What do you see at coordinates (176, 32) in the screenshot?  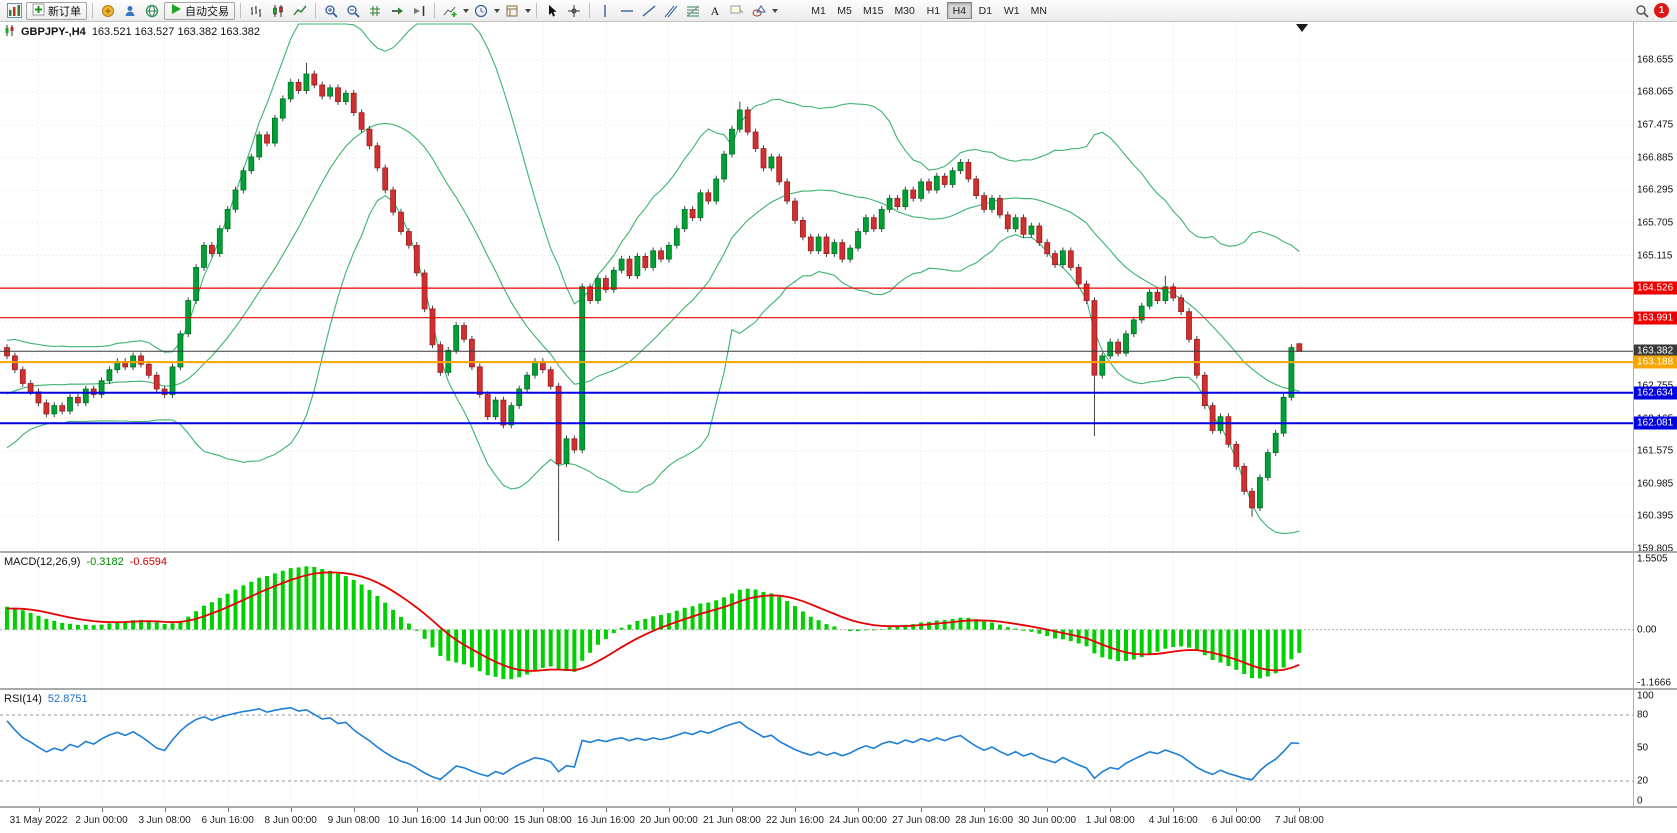 I see `chart-ohlc-values: 163.521 163.527 163.382 163.382` at bounding box center [176, 32].